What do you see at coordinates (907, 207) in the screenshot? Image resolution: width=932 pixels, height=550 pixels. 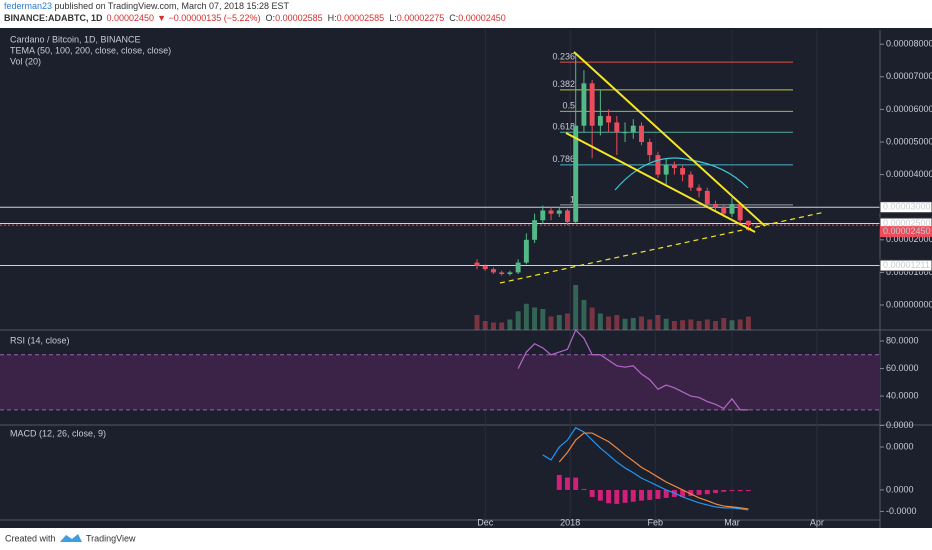 I see `price-box-label: 0.00003000` at bounding box center [907, 207].